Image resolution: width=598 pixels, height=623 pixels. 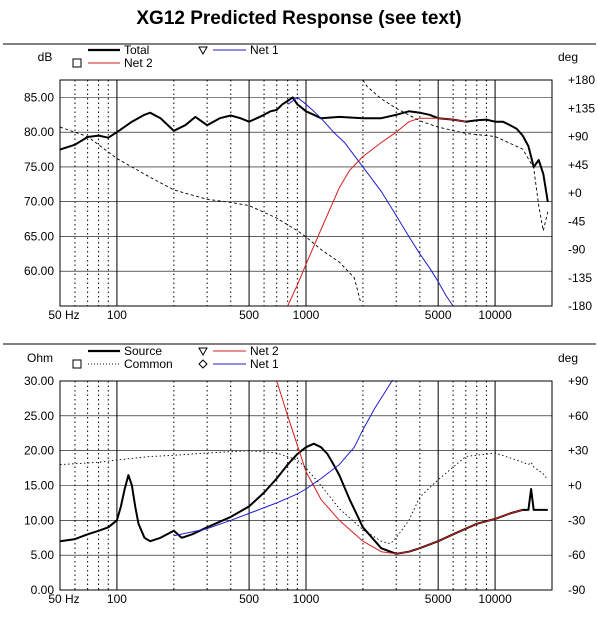 What do you see at coordinates (39, 381) in the screenshot?
I see `y-tick-label: 30.00` at bounding box center [39, 381].